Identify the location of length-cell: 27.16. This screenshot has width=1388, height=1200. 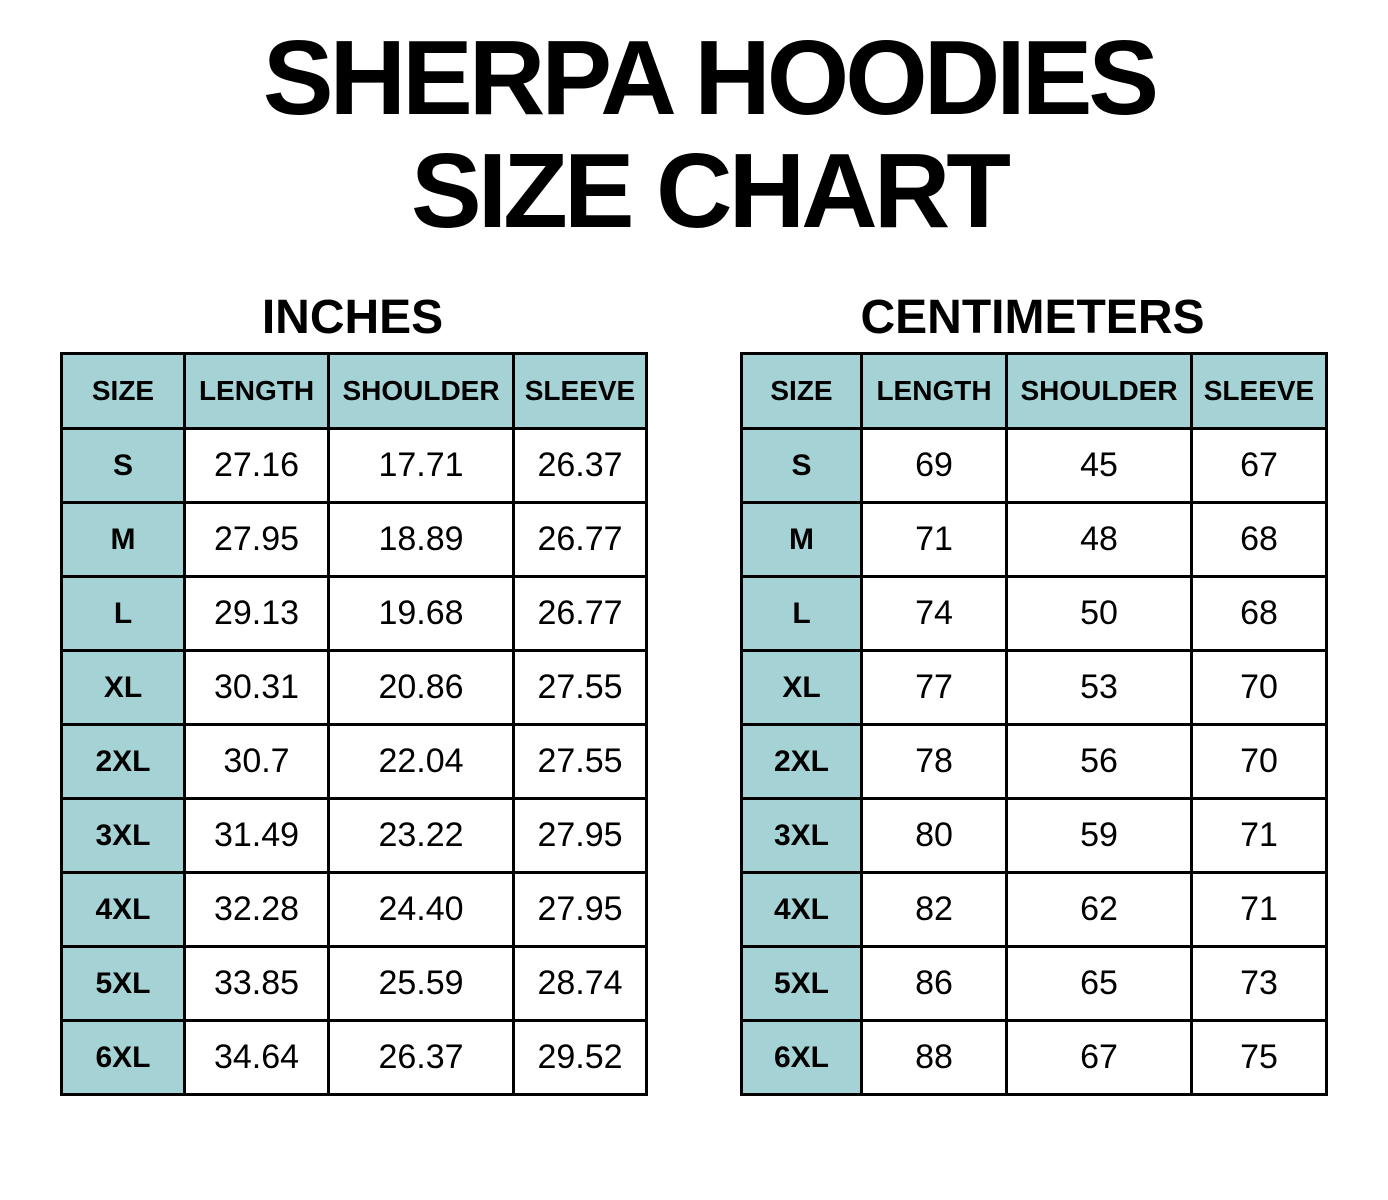
(256, 465).